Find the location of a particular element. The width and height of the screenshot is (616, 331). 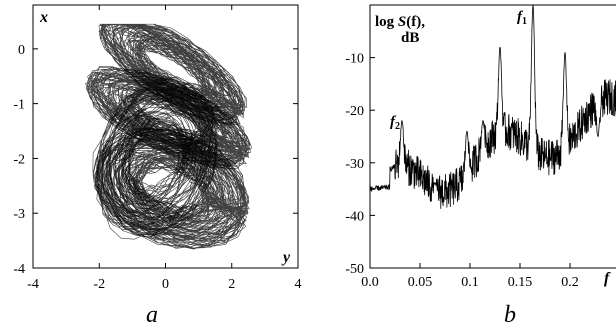

spectrum-y-tick-label: -20 is located at coordinates (354, 111).